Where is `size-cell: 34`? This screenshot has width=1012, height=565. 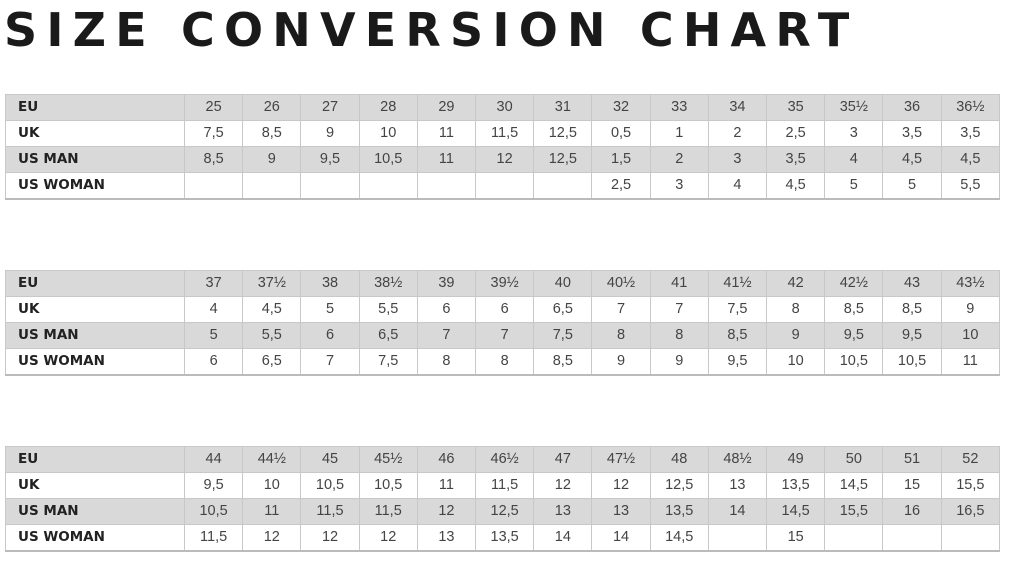
size-cell: 34 is located at coordinates (737, 107).